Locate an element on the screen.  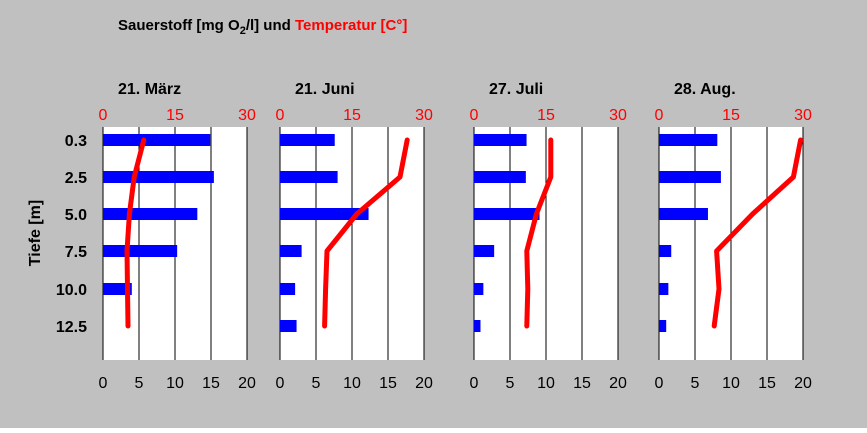
y-tick-label: 12.5 is located at coordinates (71, 327).